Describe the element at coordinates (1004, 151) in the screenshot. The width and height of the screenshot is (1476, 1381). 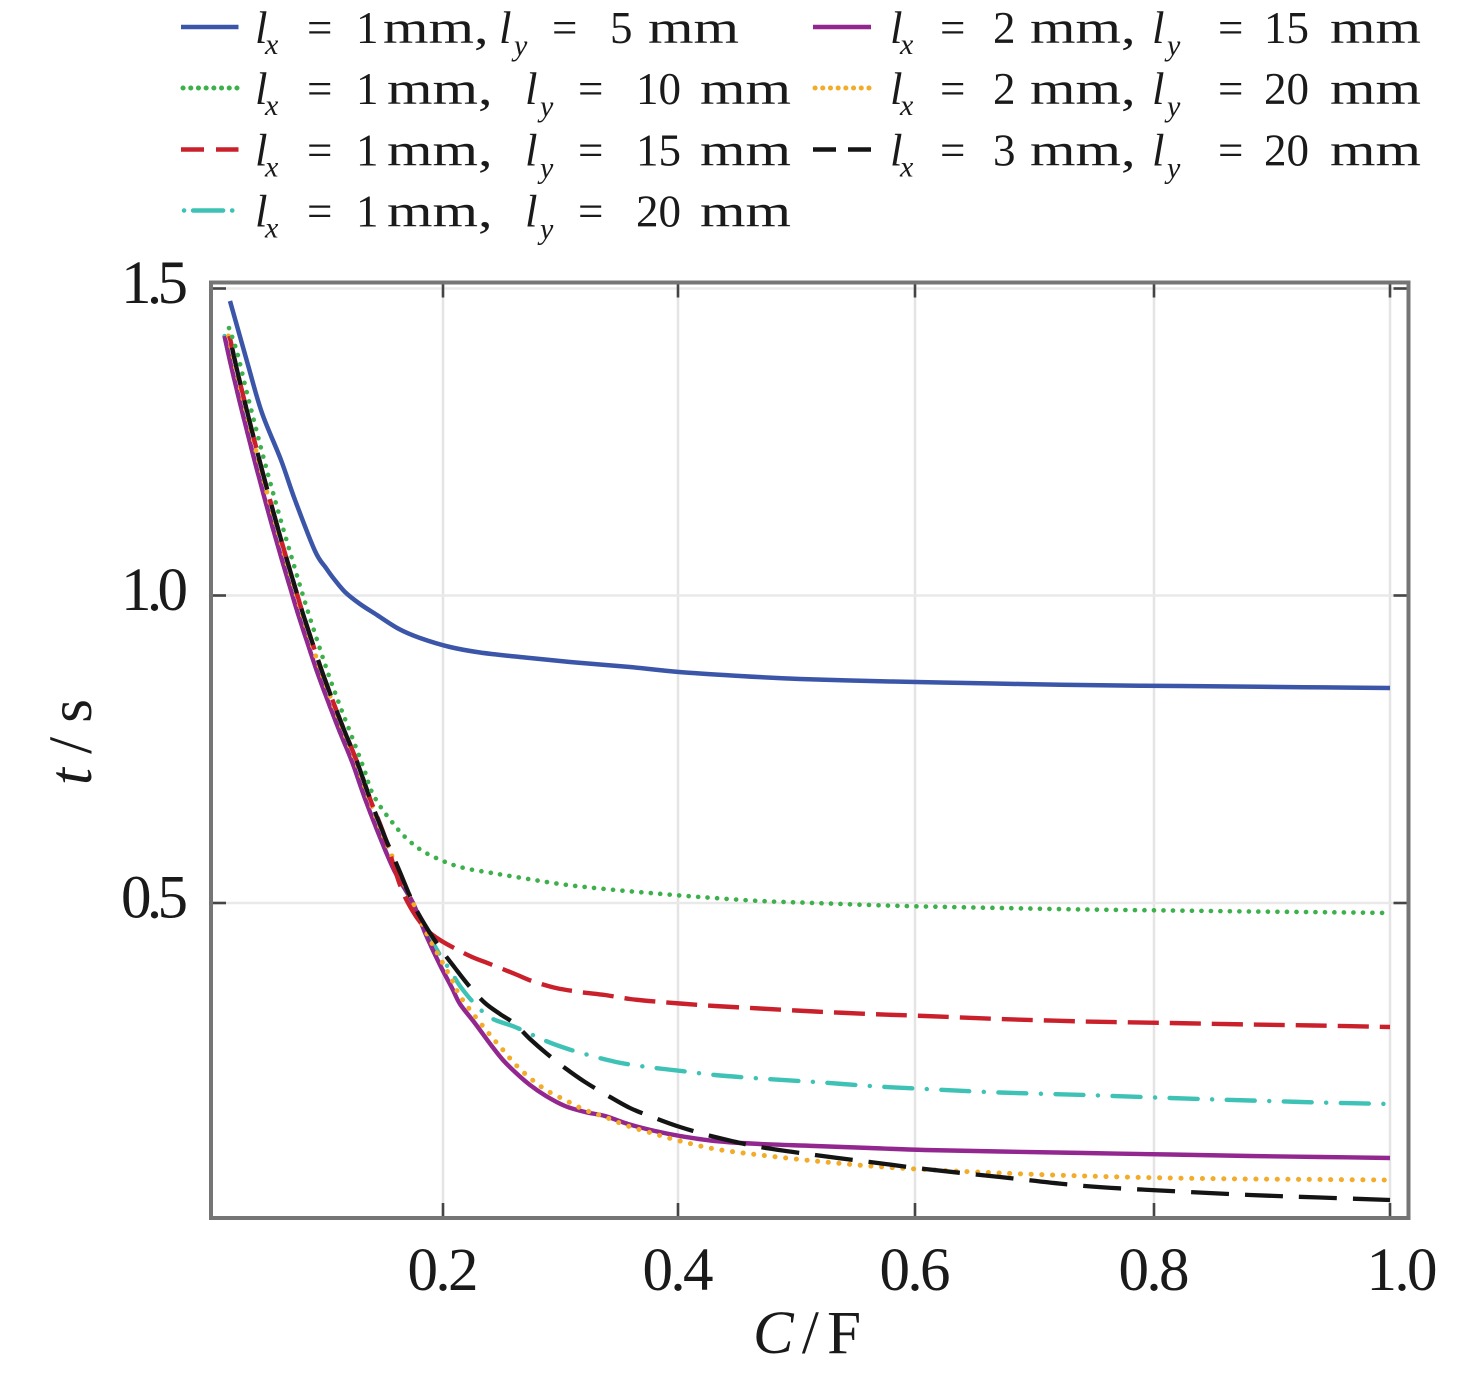
I see `svg-text: 3` at that location.